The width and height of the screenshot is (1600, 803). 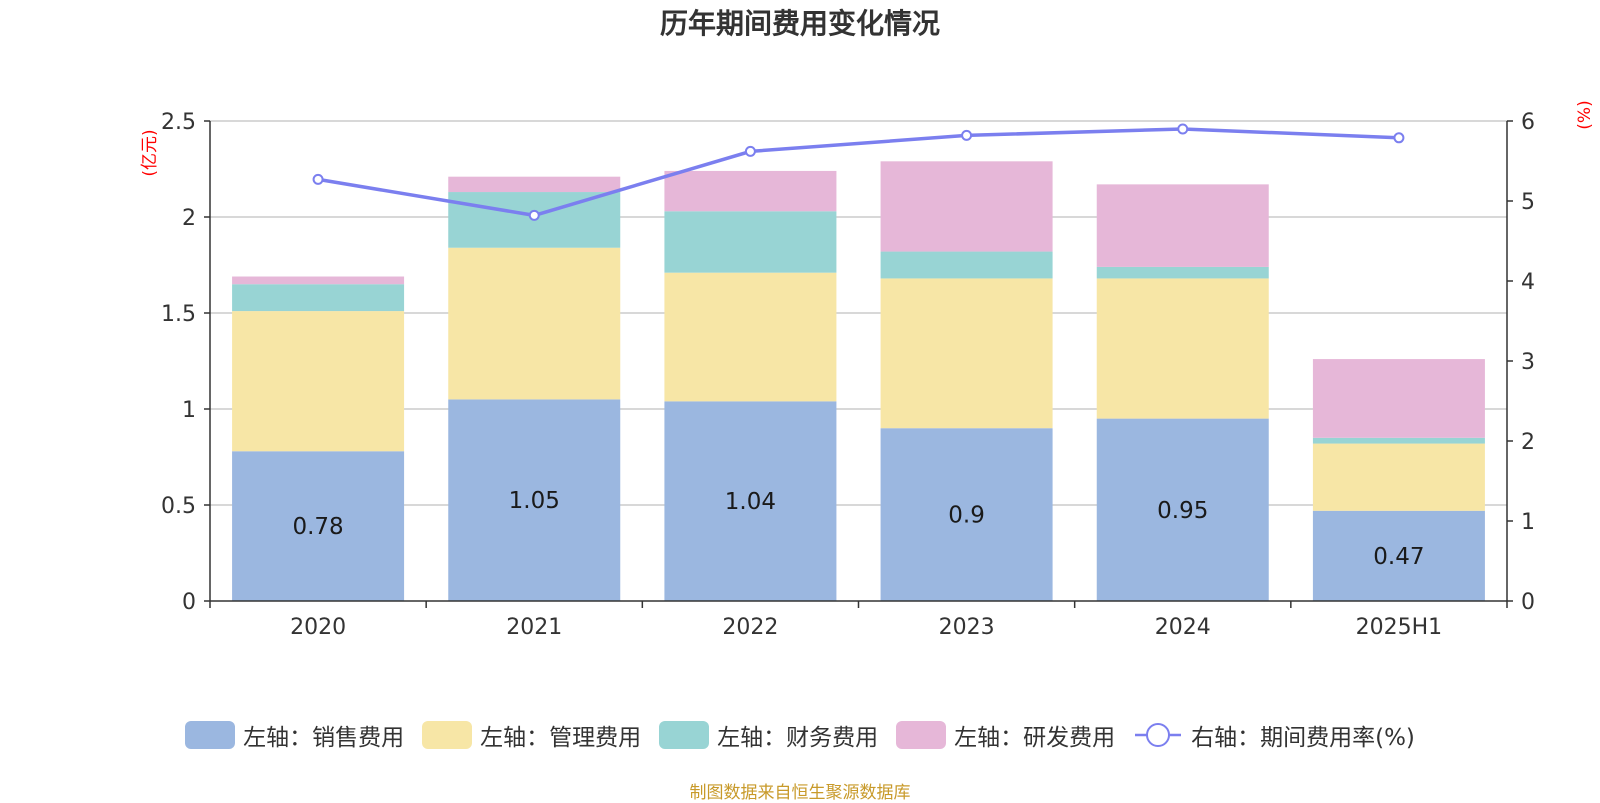 I want to click on x-axis-tick-label: 2025H1, so click(x=1399, y=627).